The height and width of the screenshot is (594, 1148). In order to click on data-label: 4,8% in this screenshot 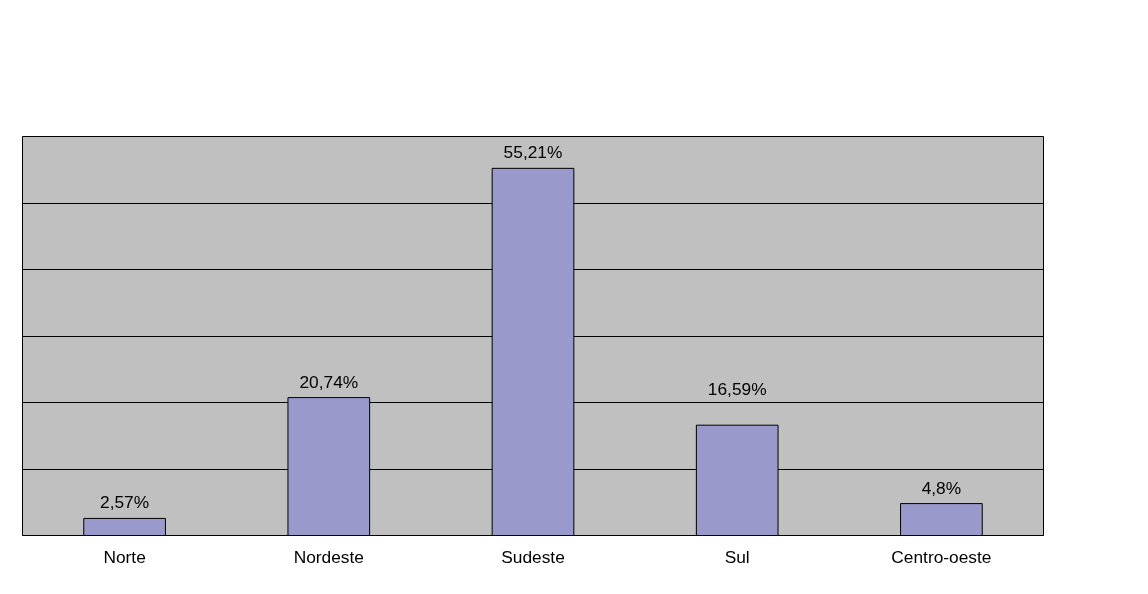, I will do `click(941, 487)`.